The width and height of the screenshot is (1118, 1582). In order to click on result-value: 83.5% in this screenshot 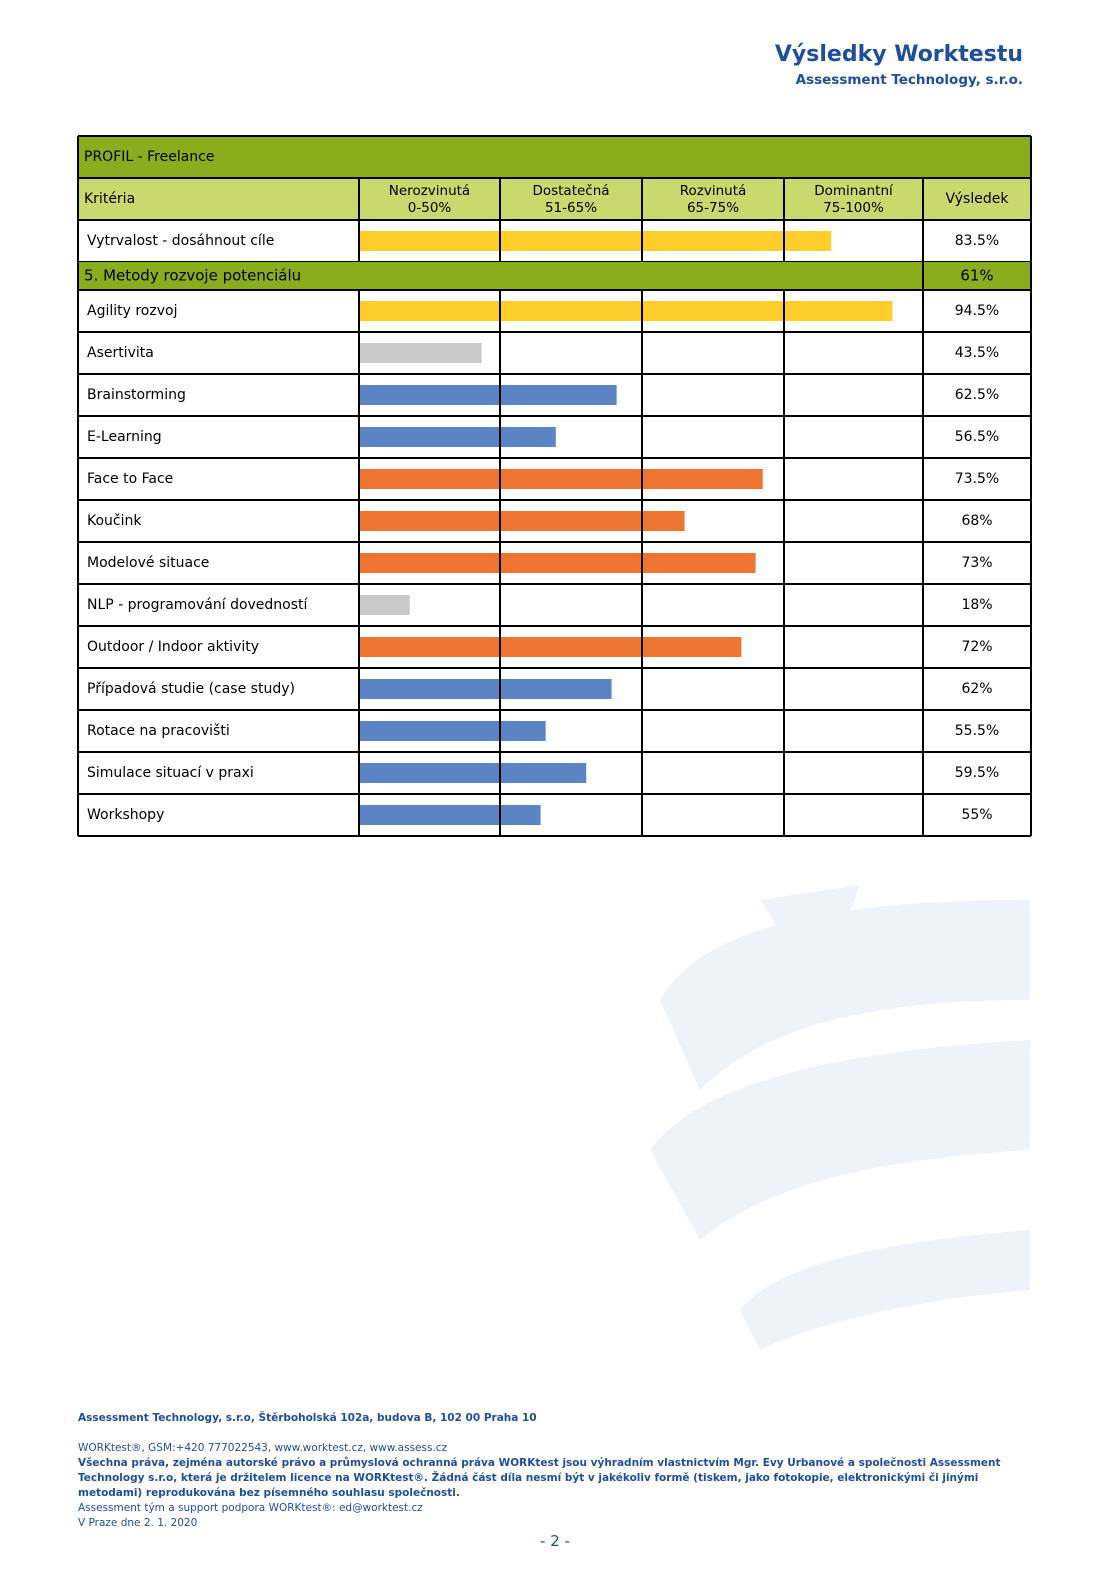, I will do `click(977, 241)`.